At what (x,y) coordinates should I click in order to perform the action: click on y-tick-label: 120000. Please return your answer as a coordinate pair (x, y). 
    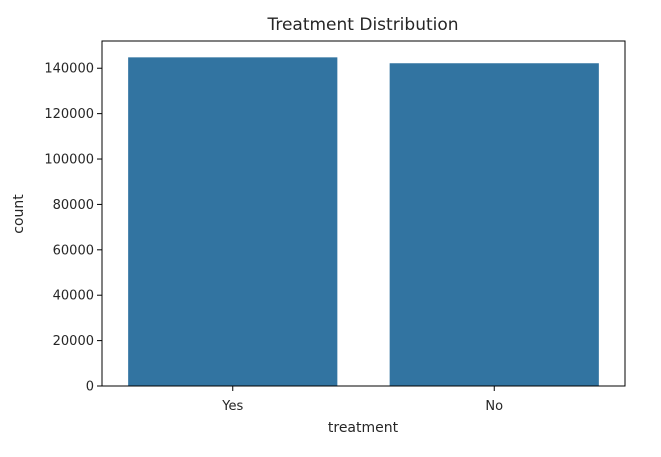
    Looking at the image, I should click on (69, 114).